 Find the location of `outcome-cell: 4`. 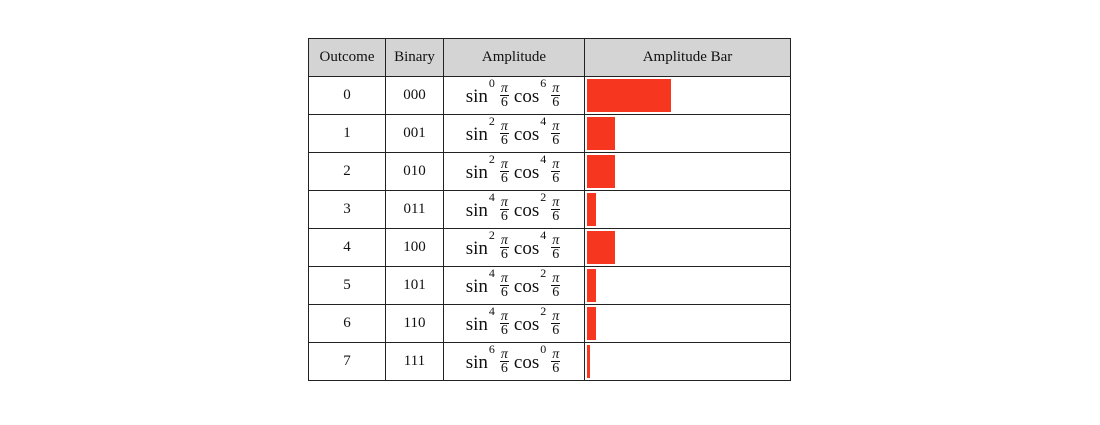

outcome-cell: 4 is located at coordinates (347, 247).